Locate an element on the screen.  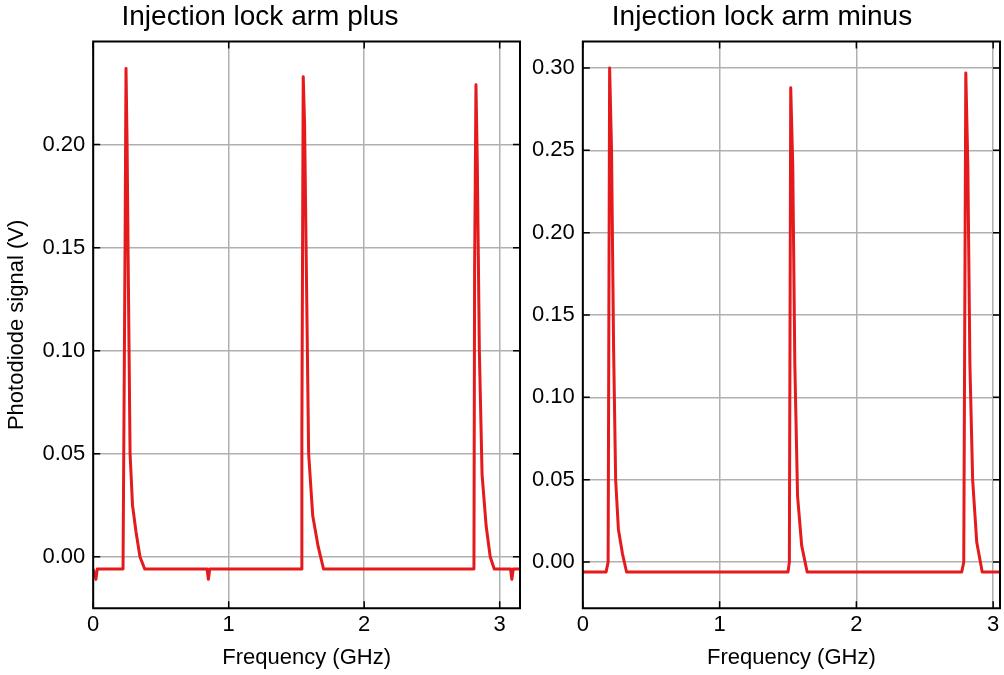
chart-title: Injection lock arm minus is located at coordinates (762, 15).